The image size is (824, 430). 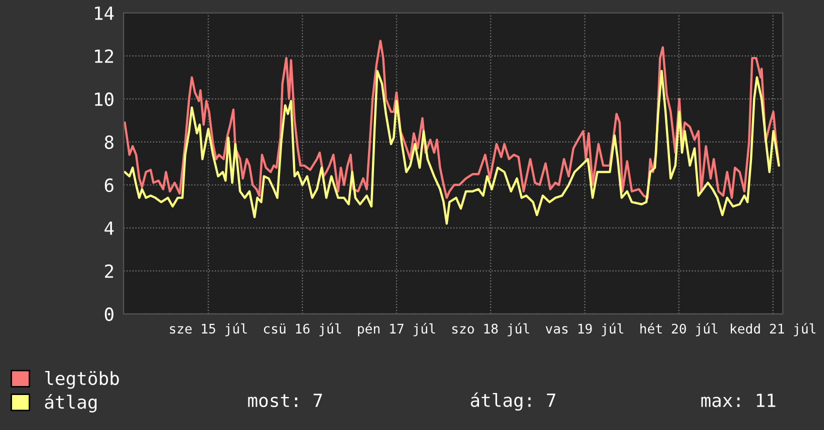 What do you see at coordinates (208, 329) in the screenshot?
I see `x-tick-label: sze 15 júl` at bounding box center [208, 329].